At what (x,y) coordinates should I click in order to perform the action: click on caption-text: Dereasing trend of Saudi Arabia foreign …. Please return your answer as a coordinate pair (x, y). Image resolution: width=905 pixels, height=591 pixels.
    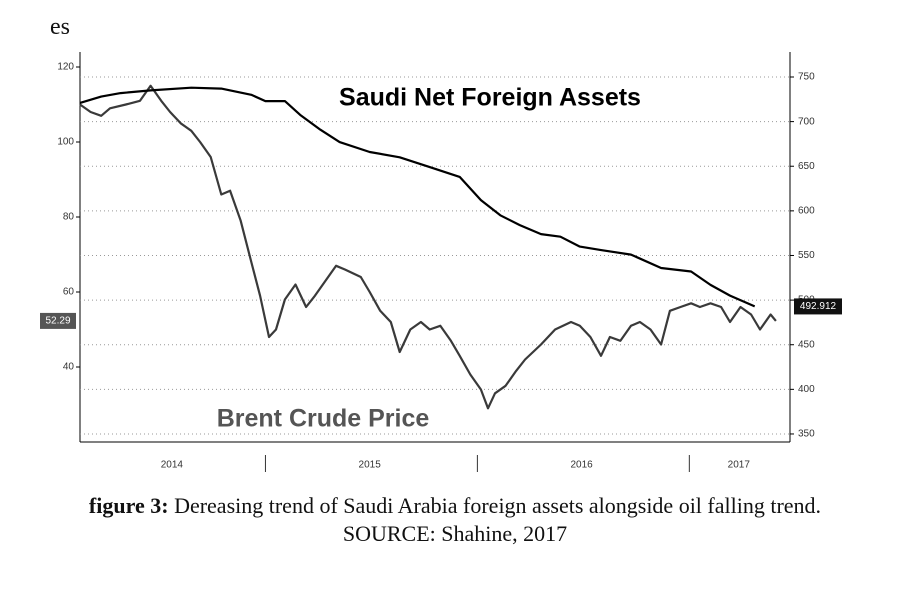
    Looking at the image, I should click on (498, 519).